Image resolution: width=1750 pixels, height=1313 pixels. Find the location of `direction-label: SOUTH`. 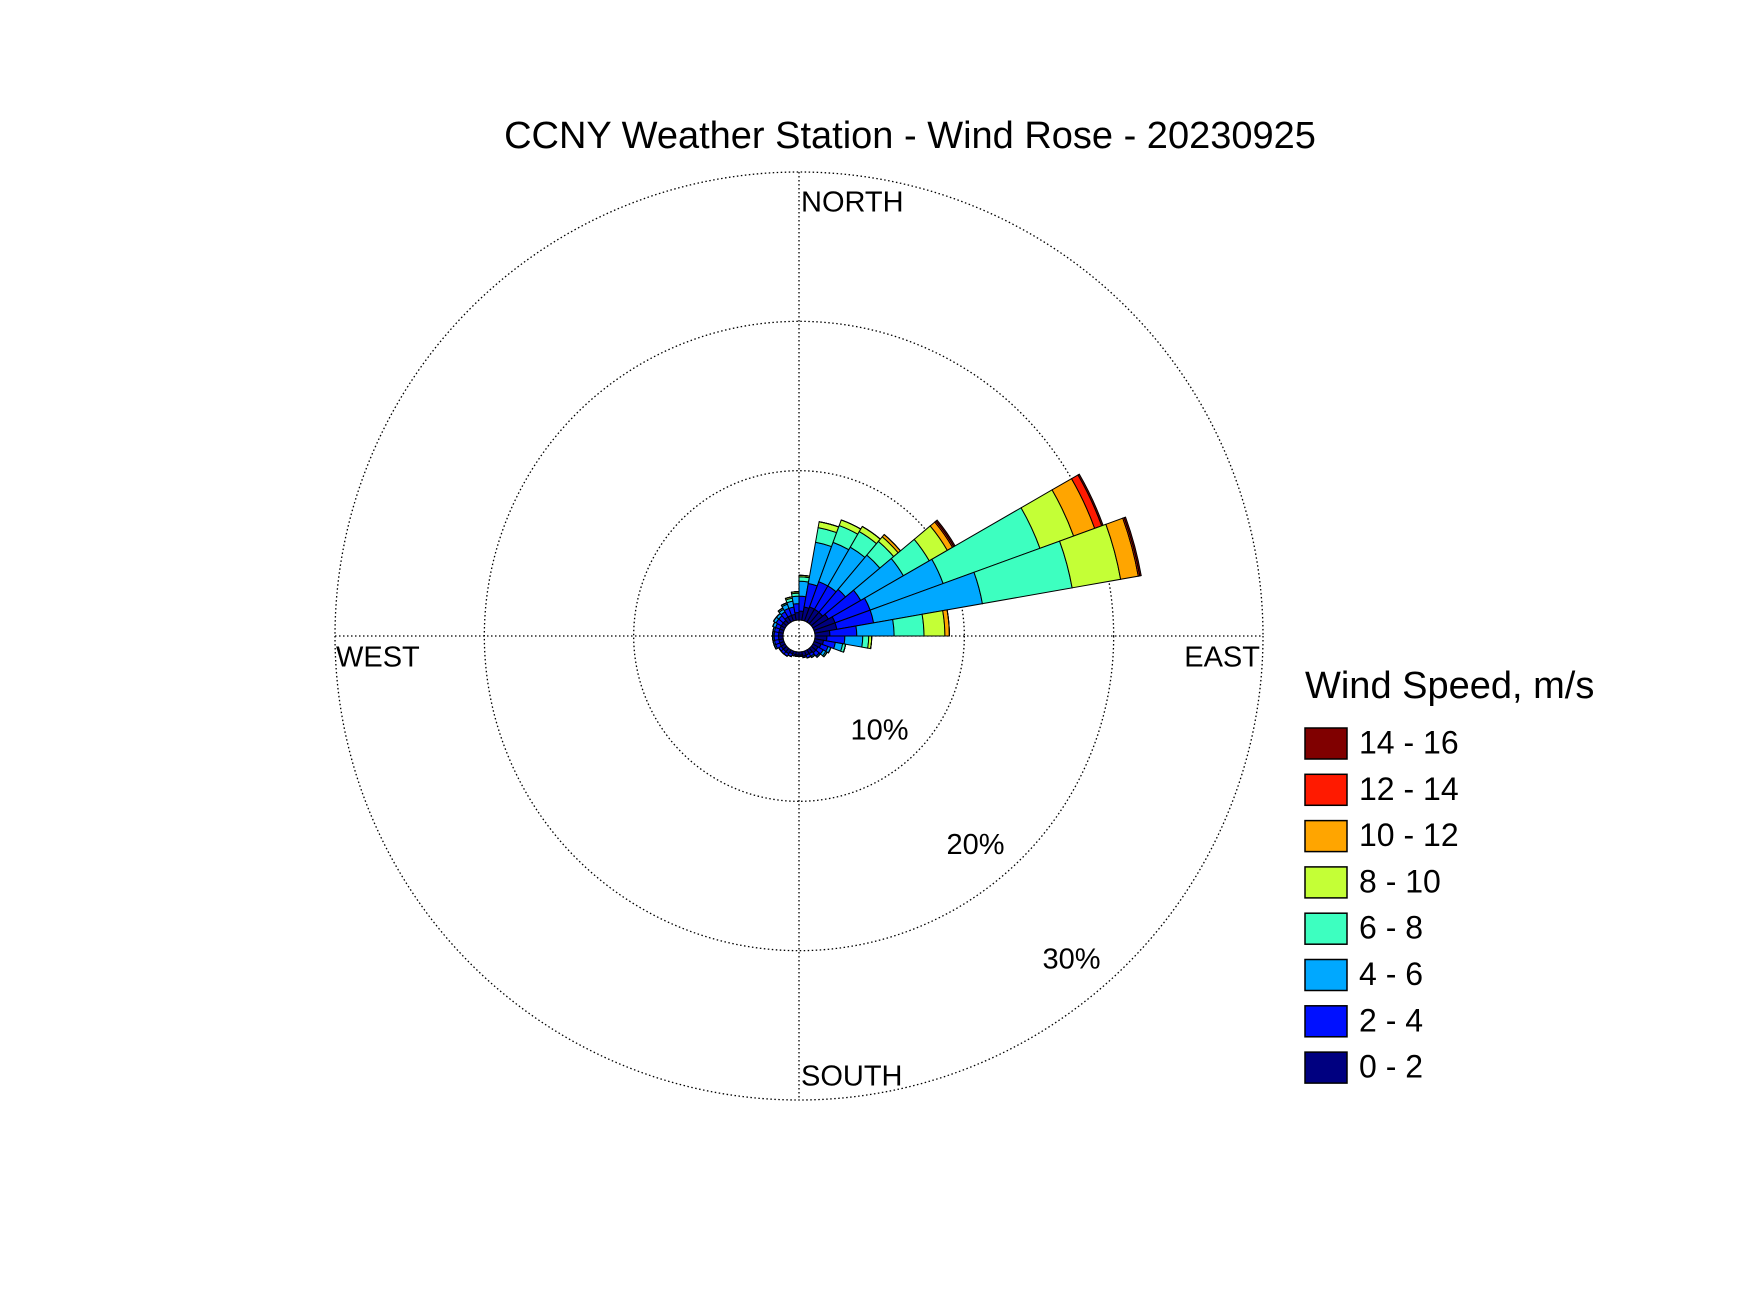

direction-label: SOUTH is located at coordinates (852, 1077).